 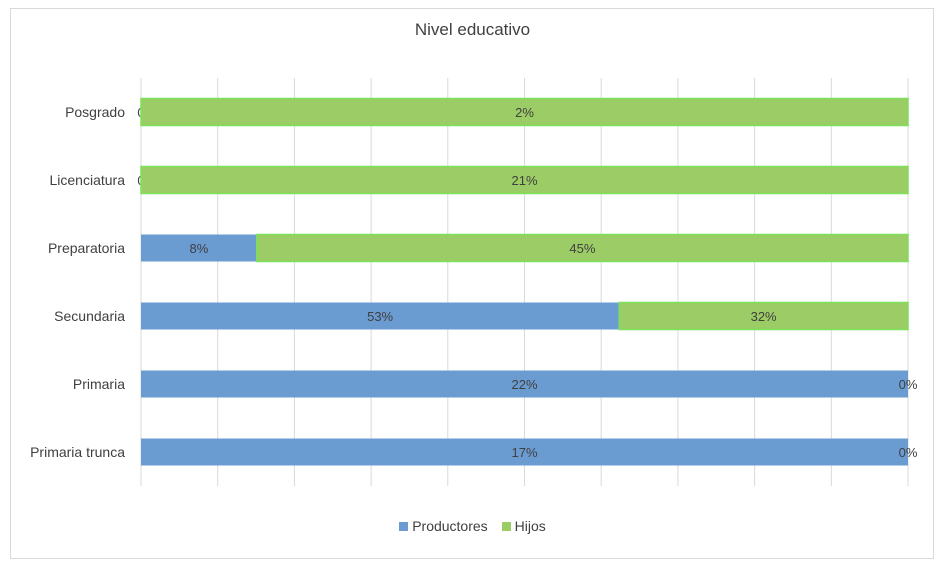 What do you see at coordinates (95, 112) in the screenshot?
I see `category-label: Posgrado` at bounding box center [95, 112].